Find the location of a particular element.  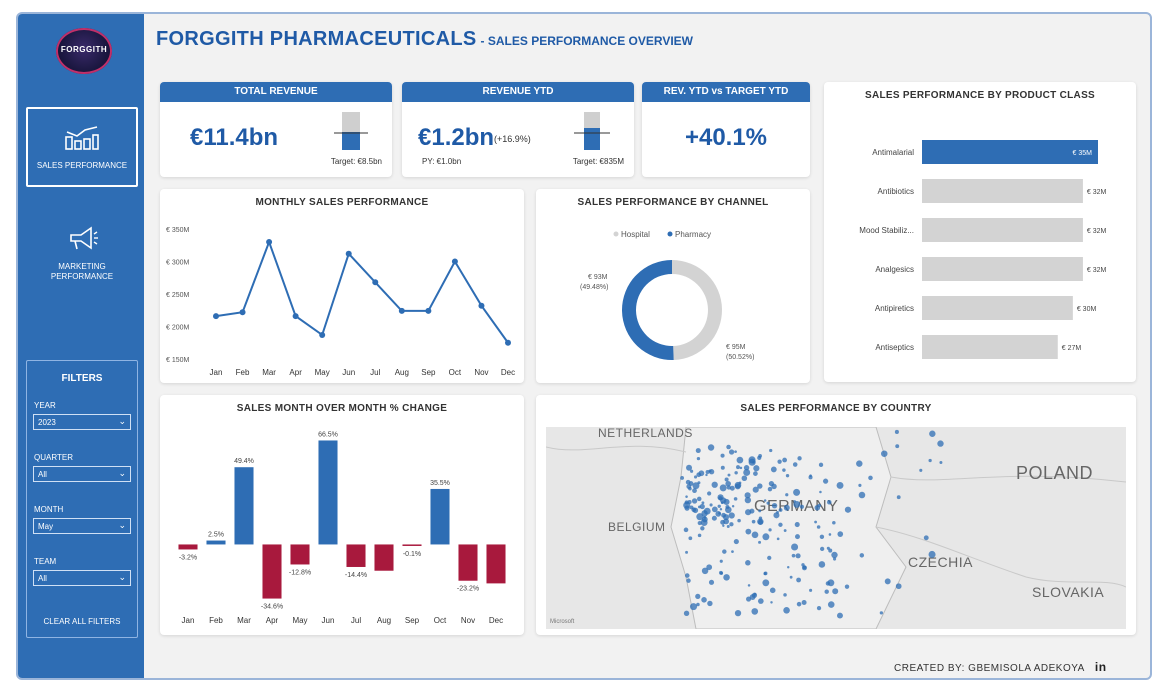

x-tick-label: Jan is located at coordinates (188, 620).